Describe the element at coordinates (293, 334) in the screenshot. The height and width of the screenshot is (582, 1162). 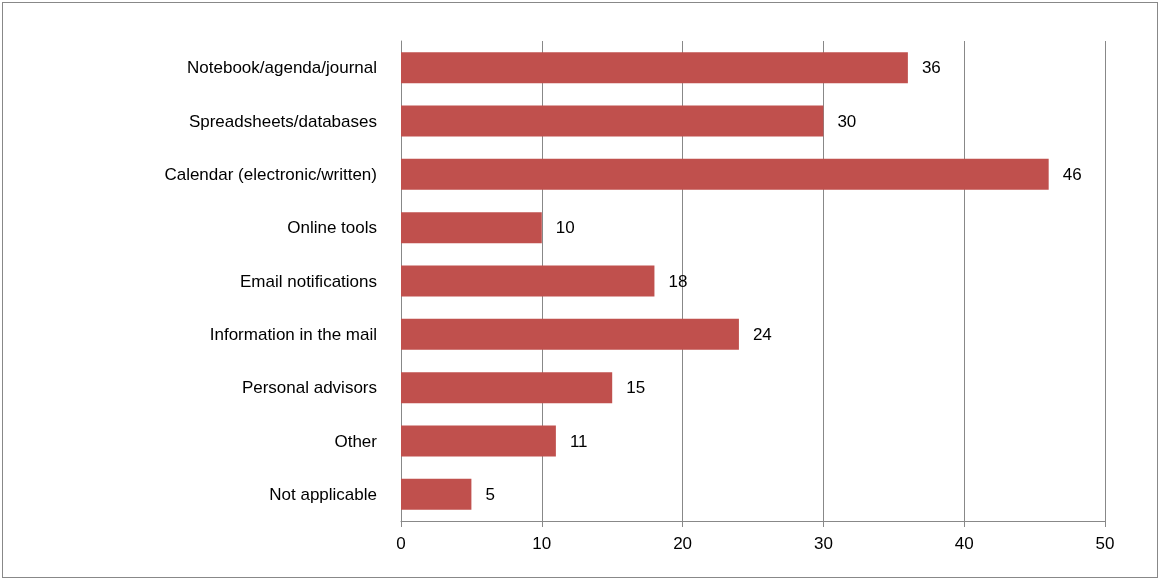
I see `y-tick-label: Information in the mail` at that location.